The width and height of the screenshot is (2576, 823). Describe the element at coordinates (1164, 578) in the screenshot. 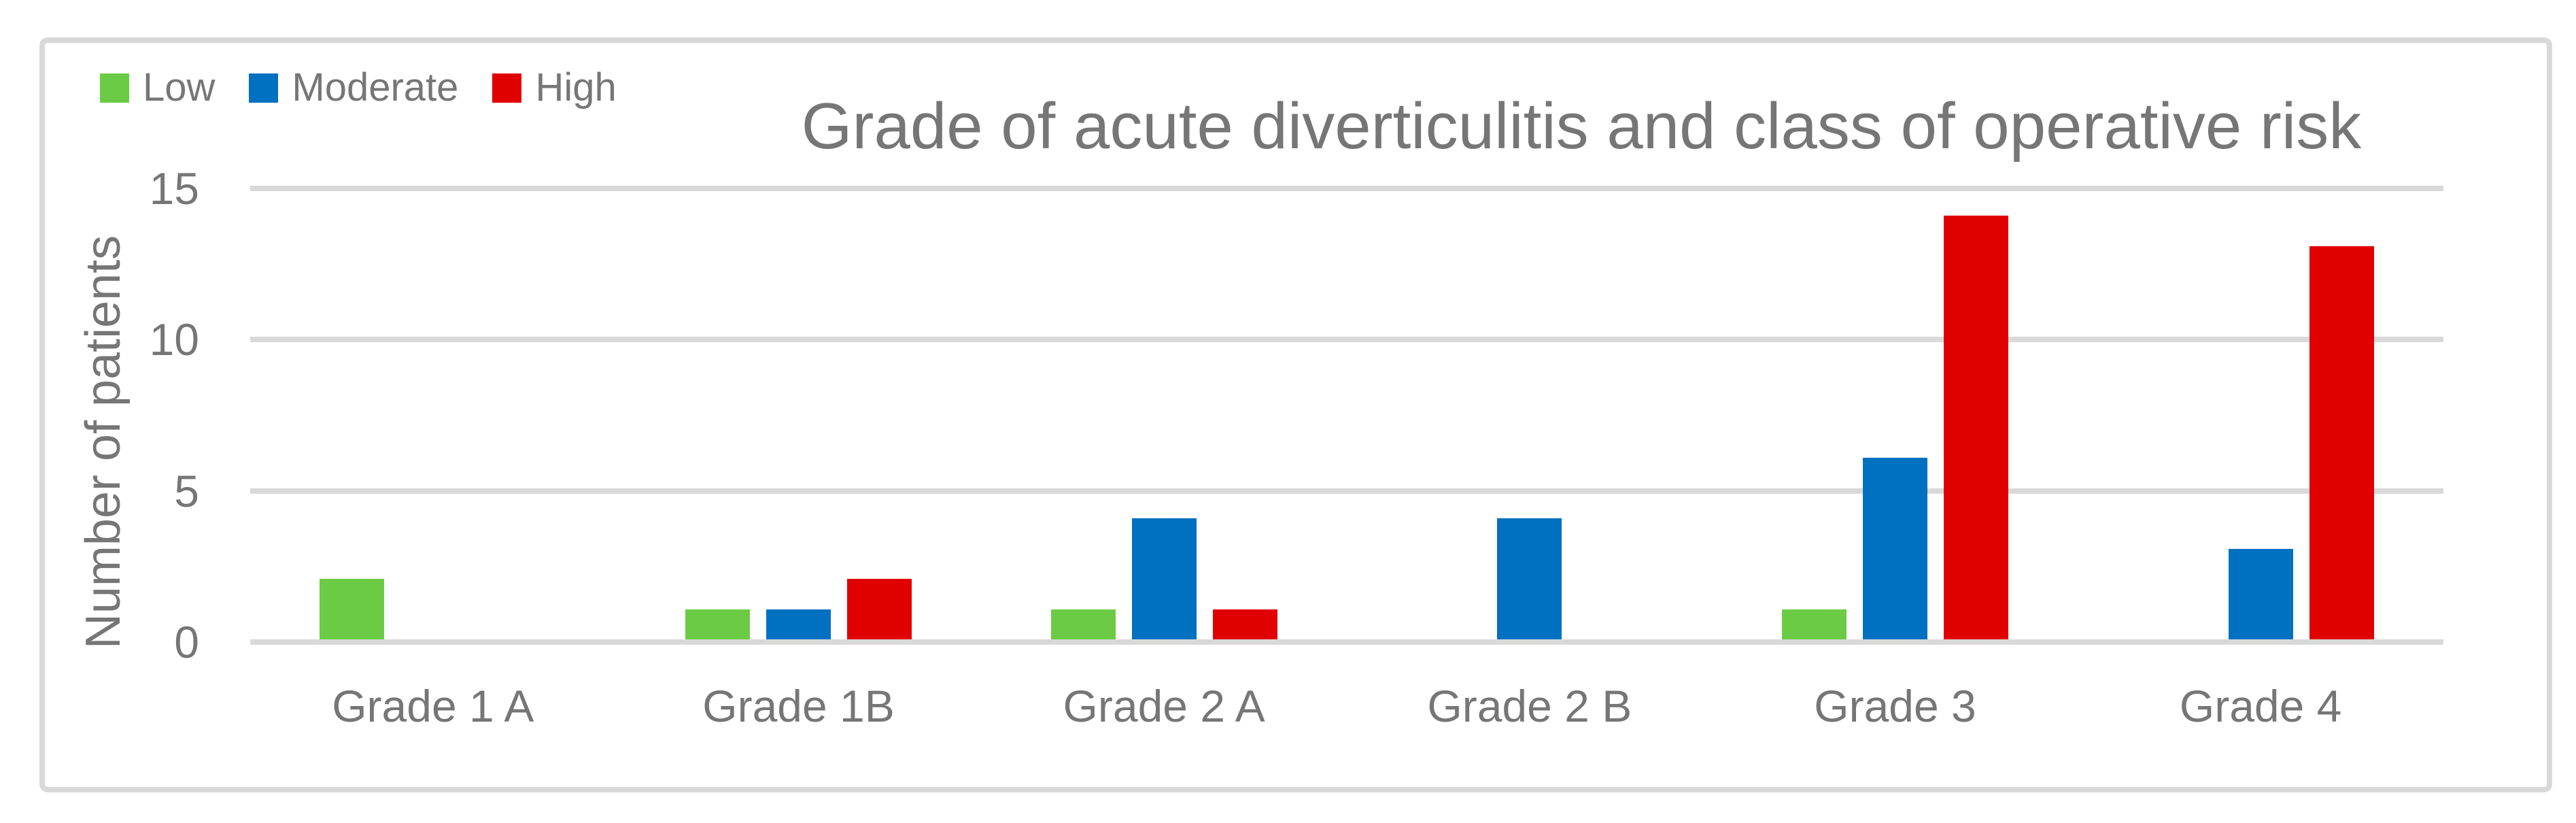

I see `bar-moderate-grade-2-a` at that location.